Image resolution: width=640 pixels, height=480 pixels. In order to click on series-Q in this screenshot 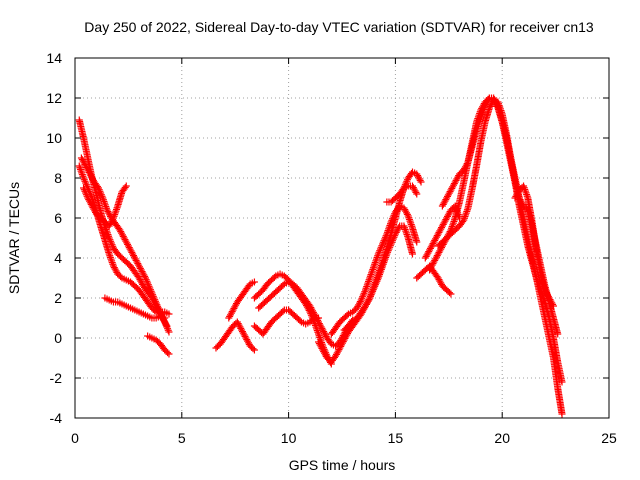, I will do `click(500, 241)`.